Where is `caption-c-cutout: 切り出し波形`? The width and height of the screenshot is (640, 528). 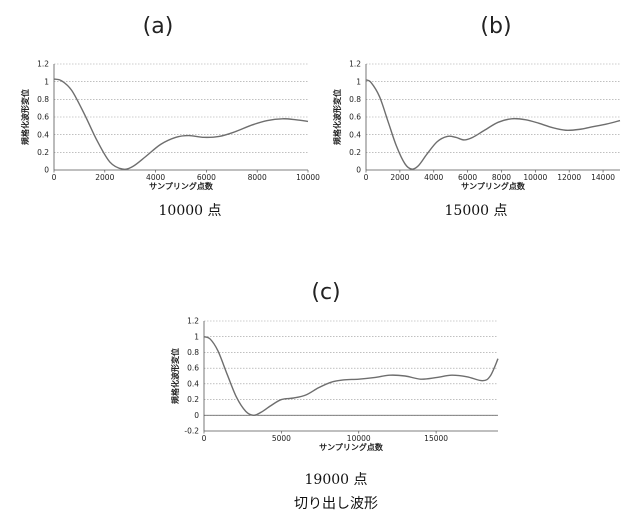 caption-c-cutout: 切り出し波形 is located at coordinates (336, 504).